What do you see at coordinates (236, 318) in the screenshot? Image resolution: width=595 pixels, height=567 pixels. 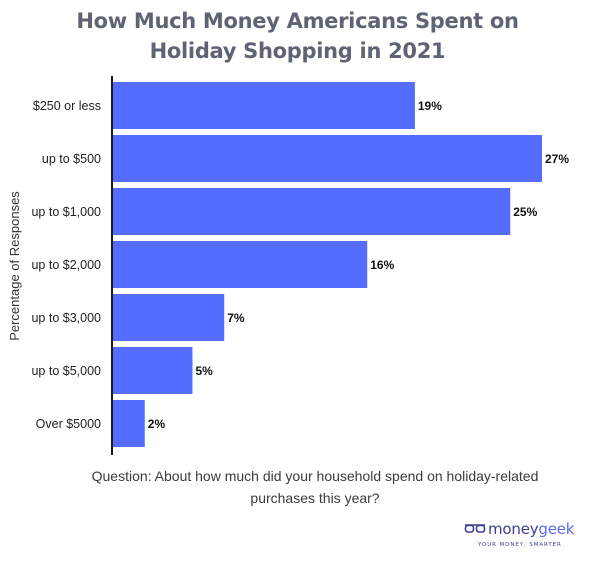 I see `value-label-5: 7%` at bounding box center [236, 318].